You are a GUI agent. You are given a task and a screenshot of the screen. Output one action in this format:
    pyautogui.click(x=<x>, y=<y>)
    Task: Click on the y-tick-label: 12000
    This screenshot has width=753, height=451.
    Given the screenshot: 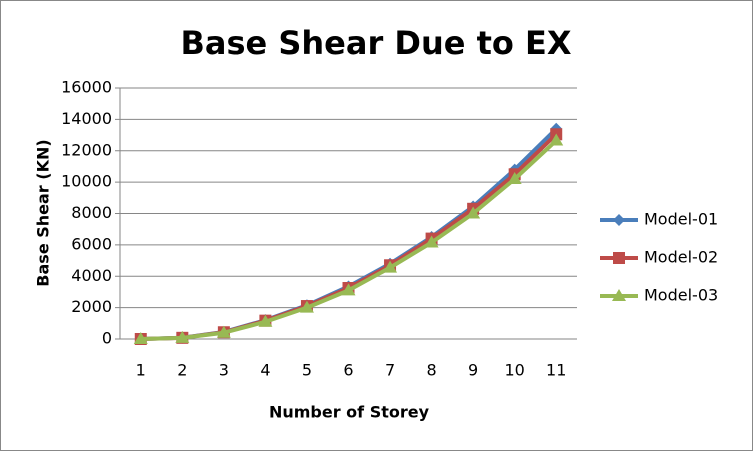 What is the action you would take?
    pyautogui.click(x=86, y=149)
    